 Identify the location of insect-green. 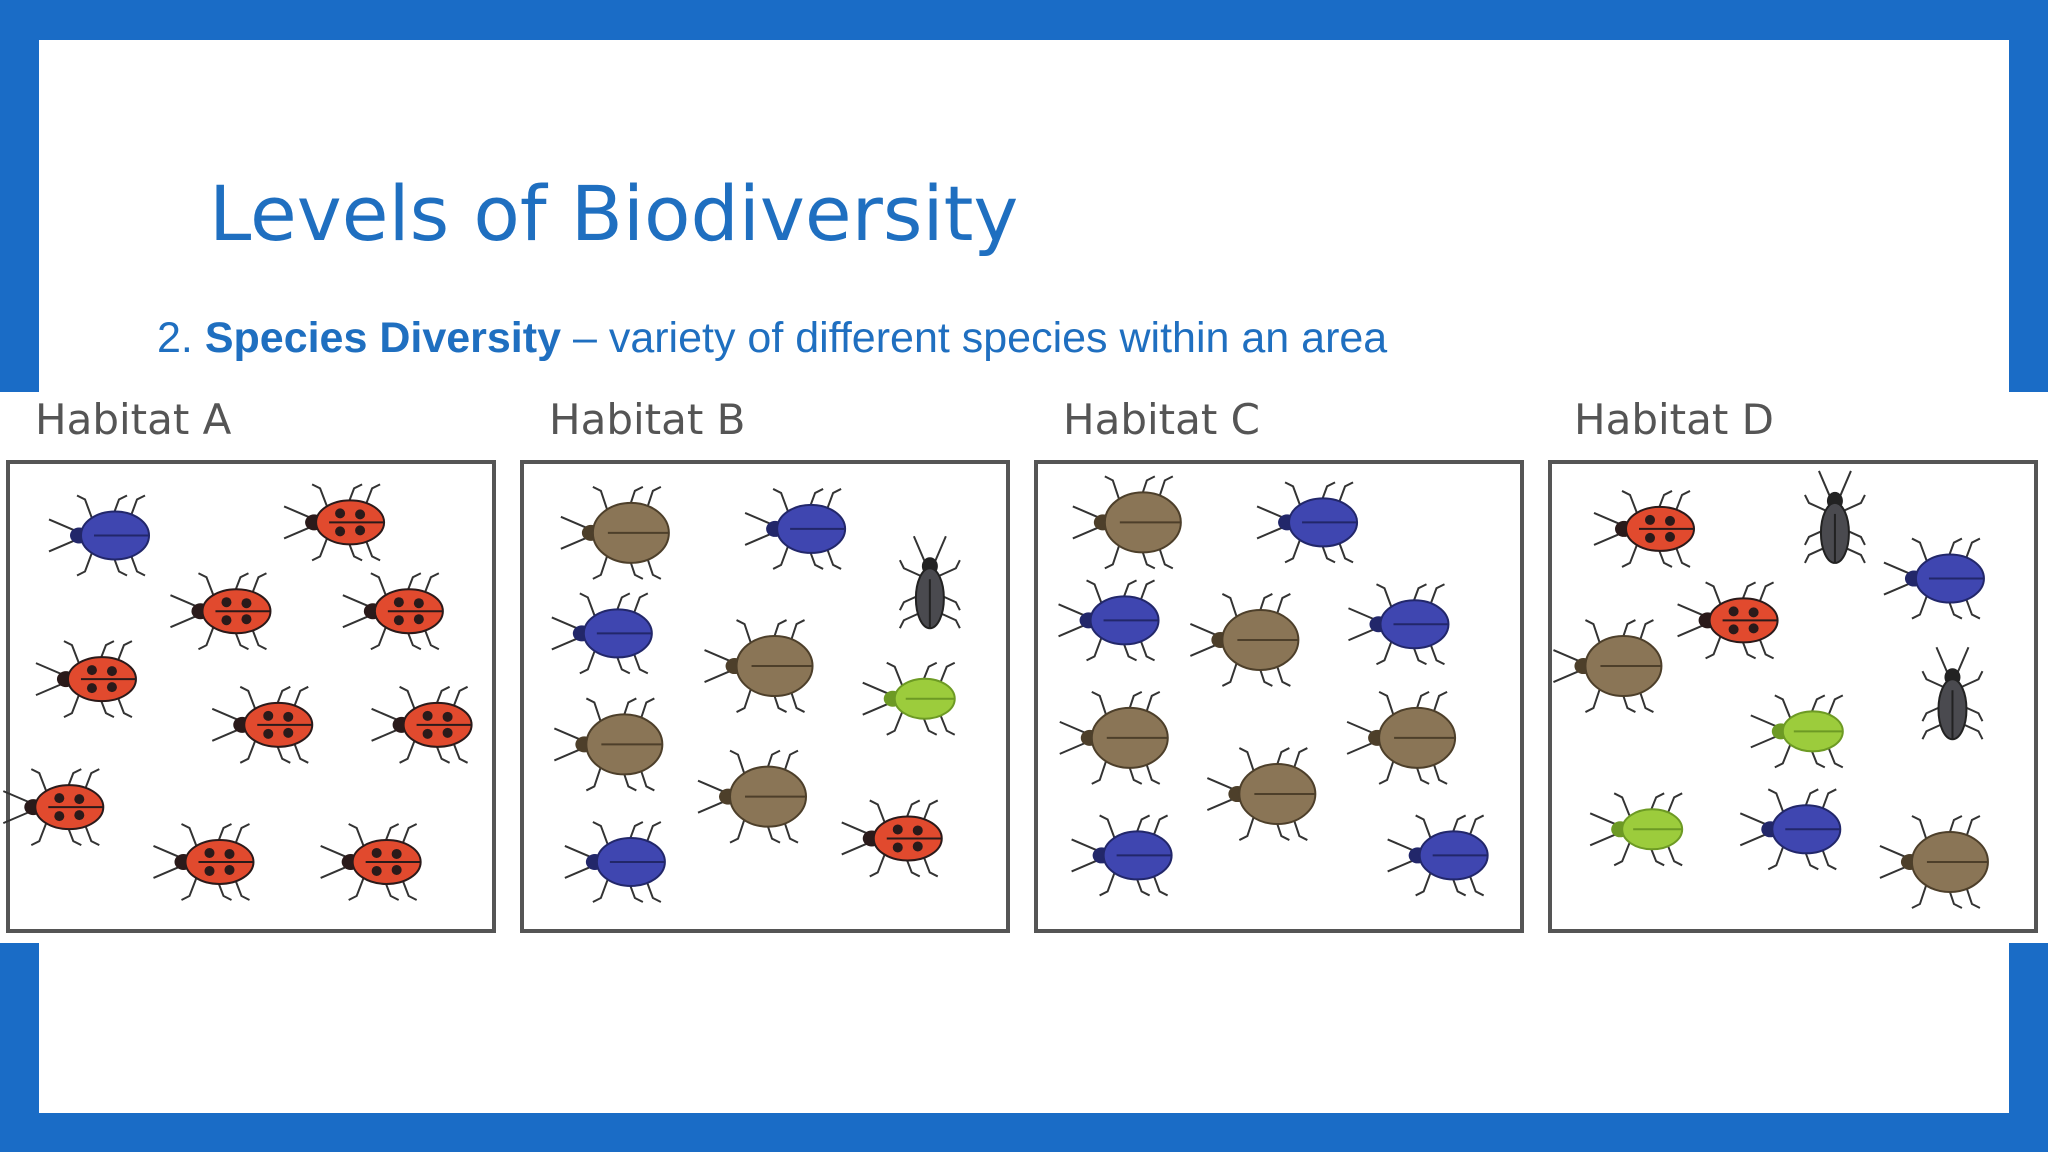
(1797, 731).